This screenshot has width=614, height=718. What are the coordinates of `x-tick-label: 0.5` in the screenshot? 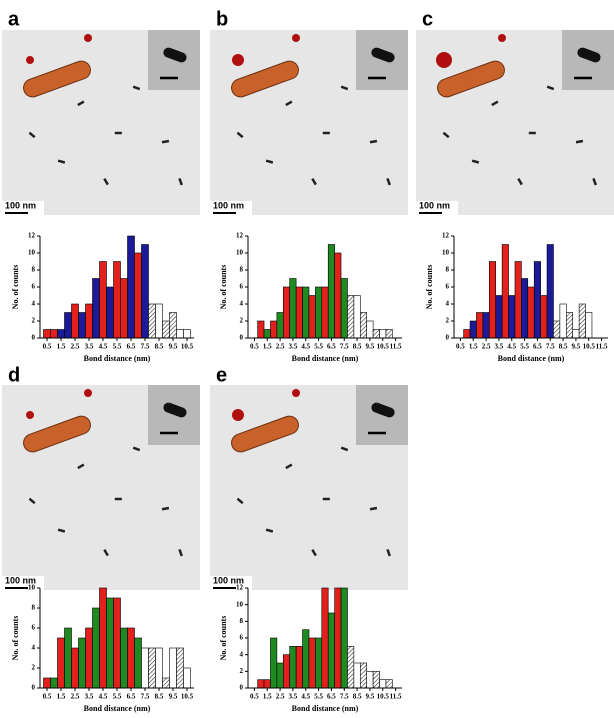 It's located at (254, 347).